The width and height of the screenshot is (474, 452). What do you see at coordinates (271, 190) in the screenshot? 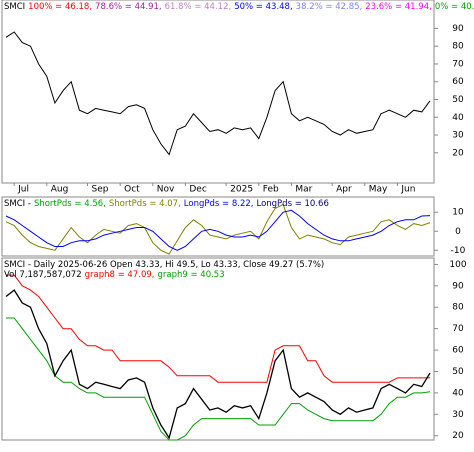
I see `x-tick-label: Feb` at bounding box center [271, 190].